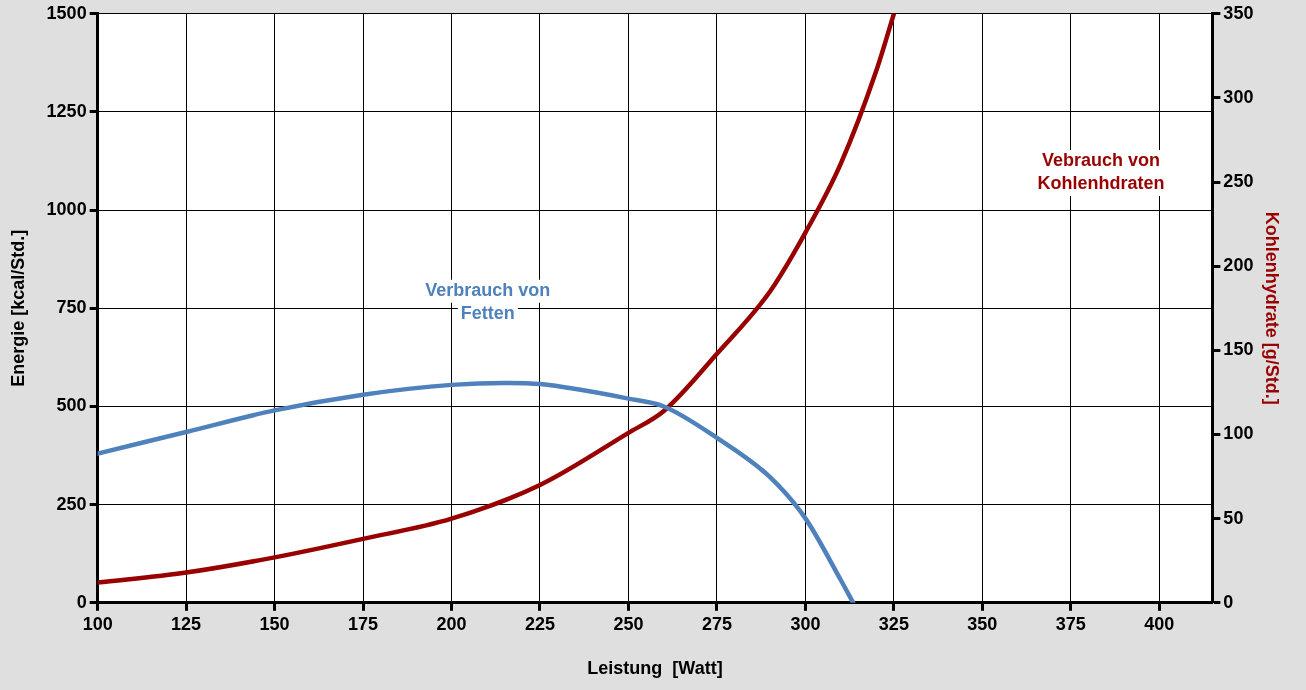 This screenshot has height=690, width=1306. Describe the element at coordinates (66, 12) in the screenshot. I see `y-tick-label: 1500` at that location.